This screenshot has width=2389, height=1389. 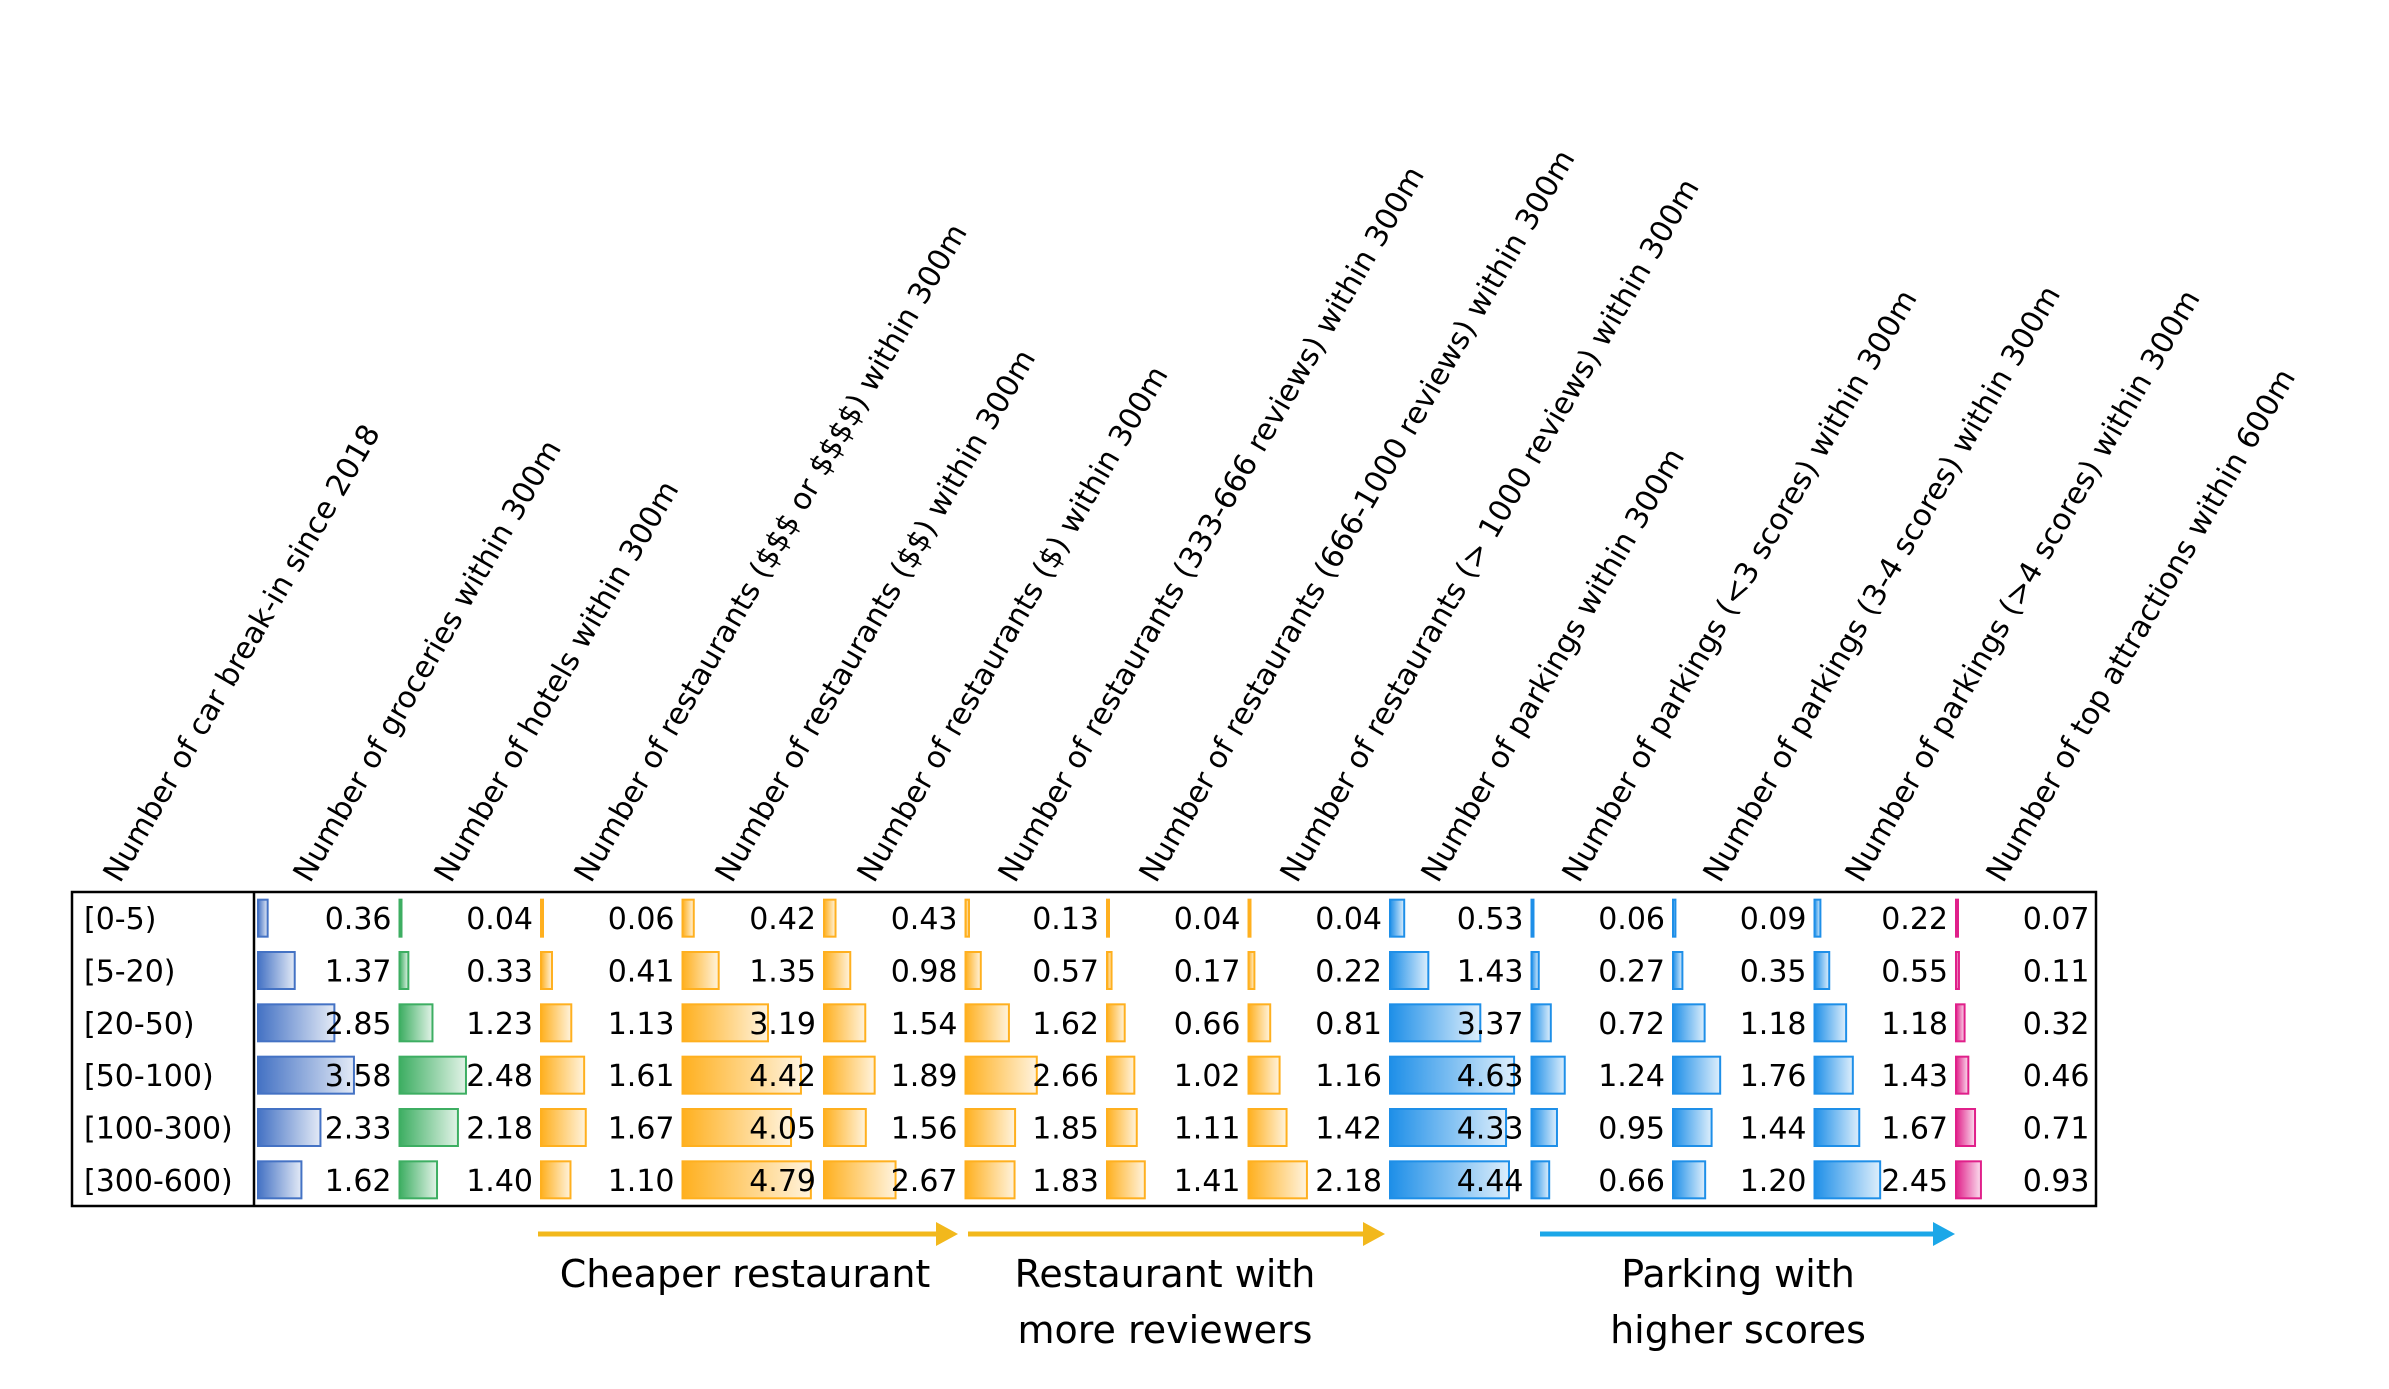 What do you see at coordinates (1013, 624) in the screenshot?
I see `column-header-6: Number of restaurants ($) within 300m` at bounding box center [1013, 624].